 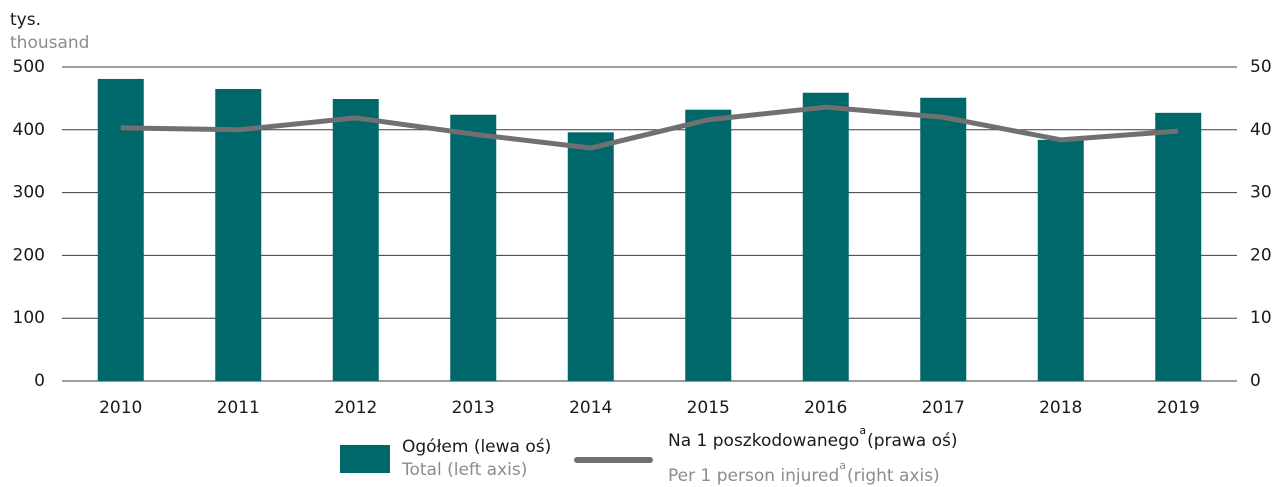 What do you see at coordinates (893, 476) in the screenshot?
I see `legend-label: (right axis)` at bounding box center [893, 476].